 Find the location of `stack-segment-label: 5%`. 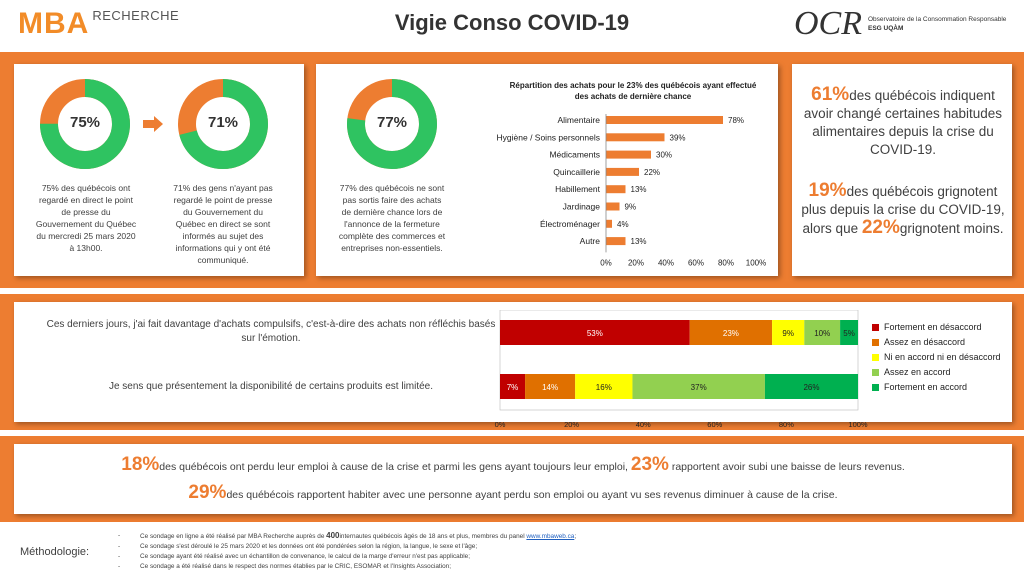

stack-segment-label: 5% is located at coordinates (849, 333).